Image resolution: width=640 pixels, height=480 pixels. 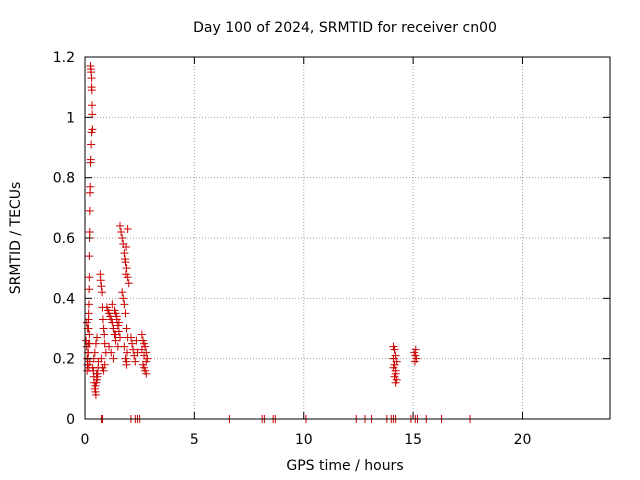 What do you see at coordinates (523, 440) in the screenshot?
I see `x-tick-label: 20` at bounding box center [523, 440].